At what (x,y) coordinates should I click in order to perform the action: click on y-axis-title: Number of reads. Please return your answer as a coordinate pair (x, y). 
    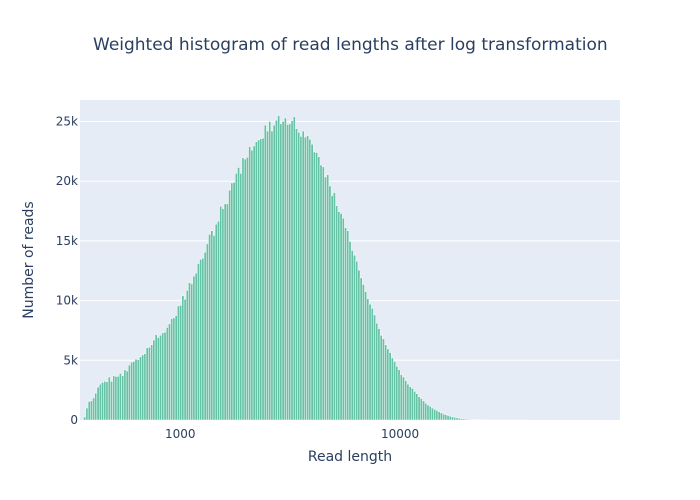
    Looking at the image, I should click on (29, 259).